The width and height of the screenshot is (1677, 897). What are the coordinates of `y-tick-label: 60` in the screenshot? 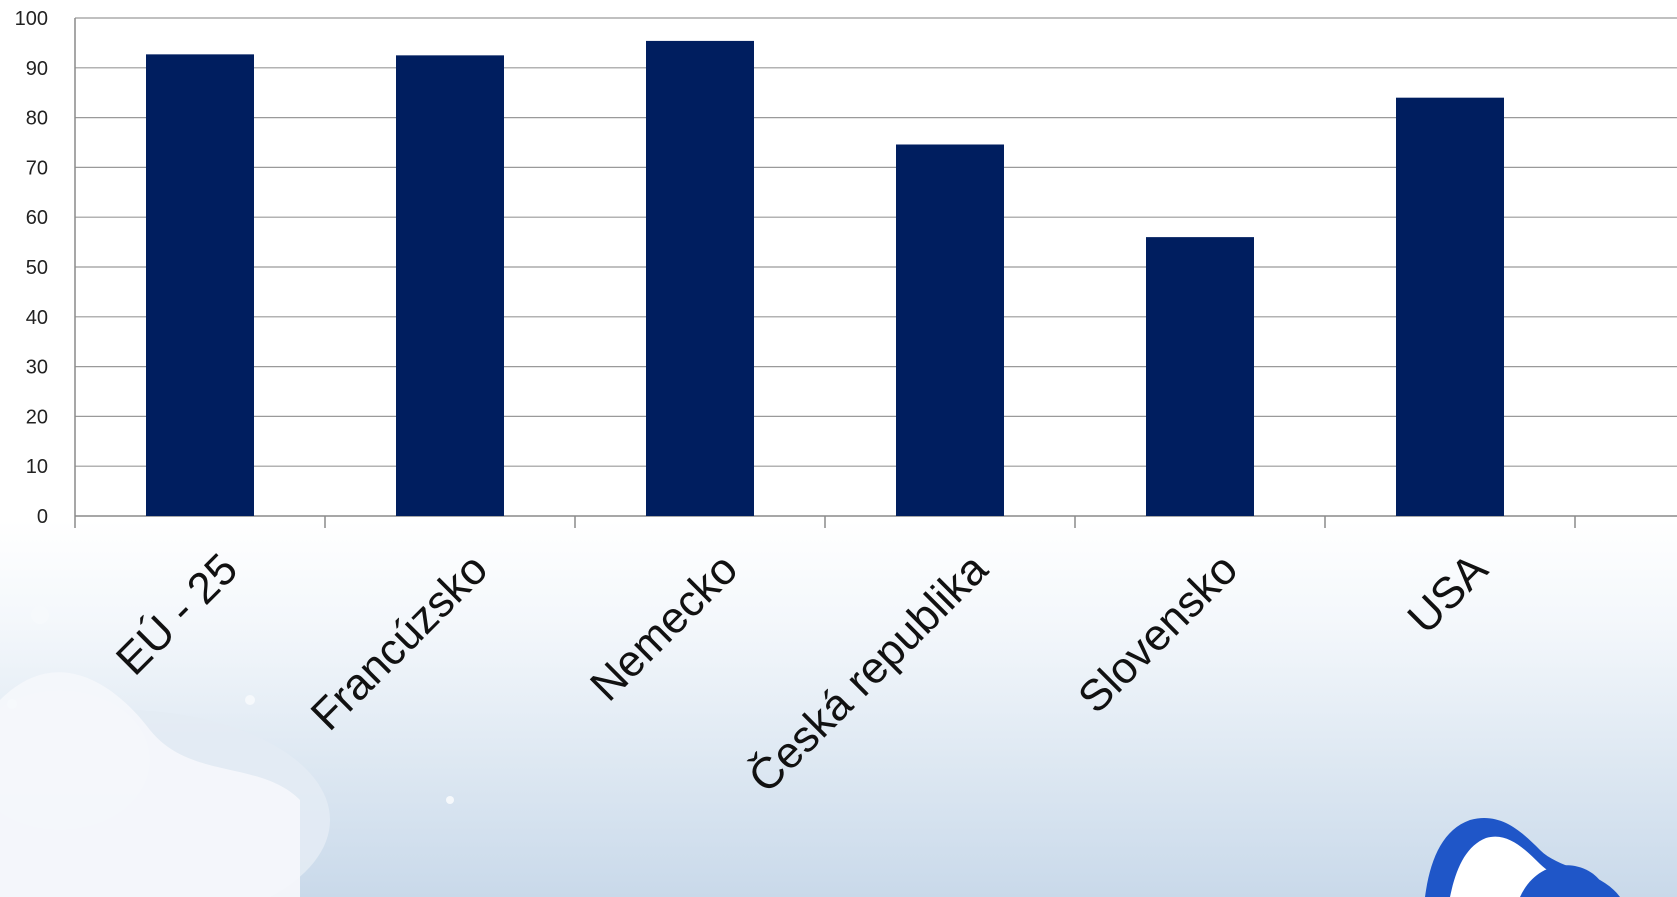 It's located at (37, 218).